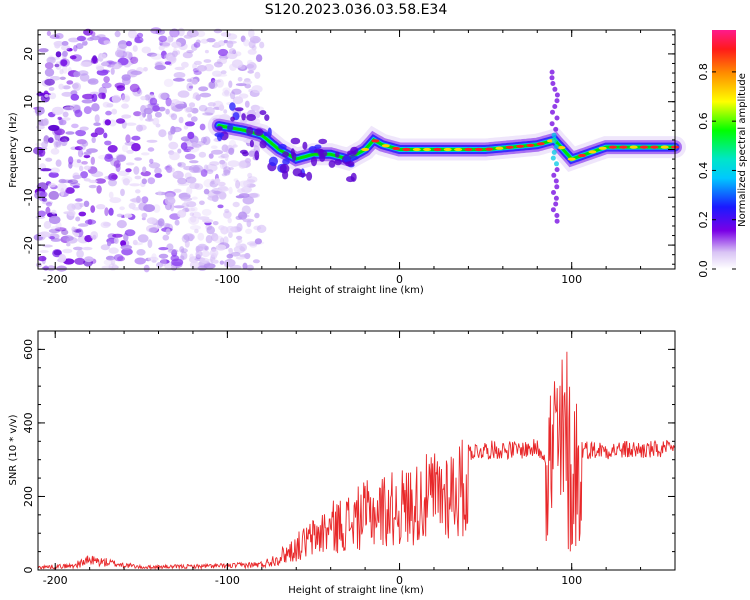 The width and height of the screenshot is (750, 600). Describe the element at coordinates (742, 150) in the screenshot. I see `colorbar-label: Normalized spectral amplitude` at that location.